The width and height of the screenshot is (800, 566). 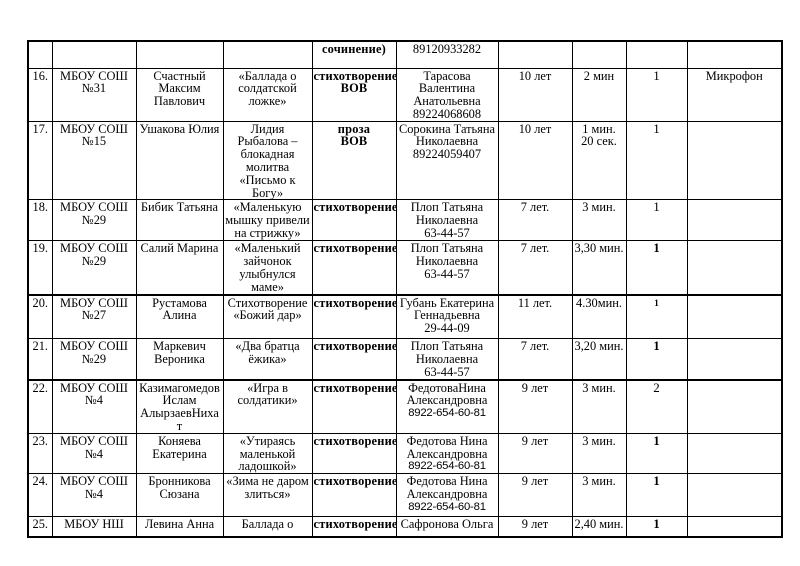 I want to click on cell-num: 25., so click(x=40, y=527).